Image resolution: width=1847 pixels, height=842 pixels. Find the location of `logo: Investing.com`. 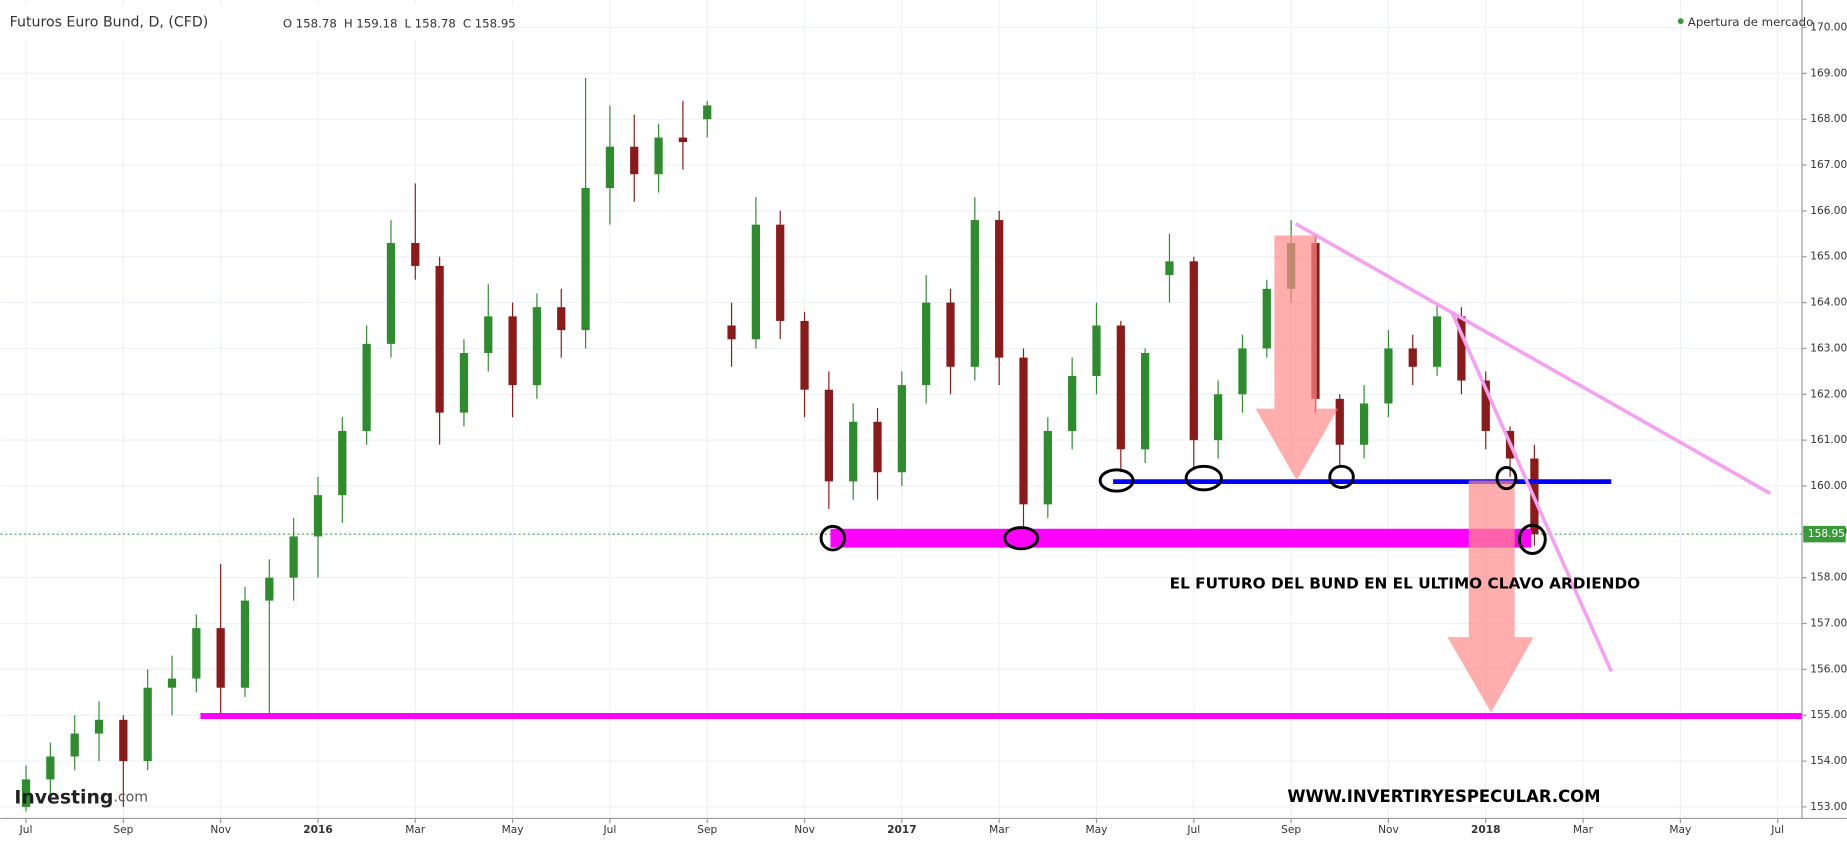

logo: Investing.com is located at coordinates (81, 797).